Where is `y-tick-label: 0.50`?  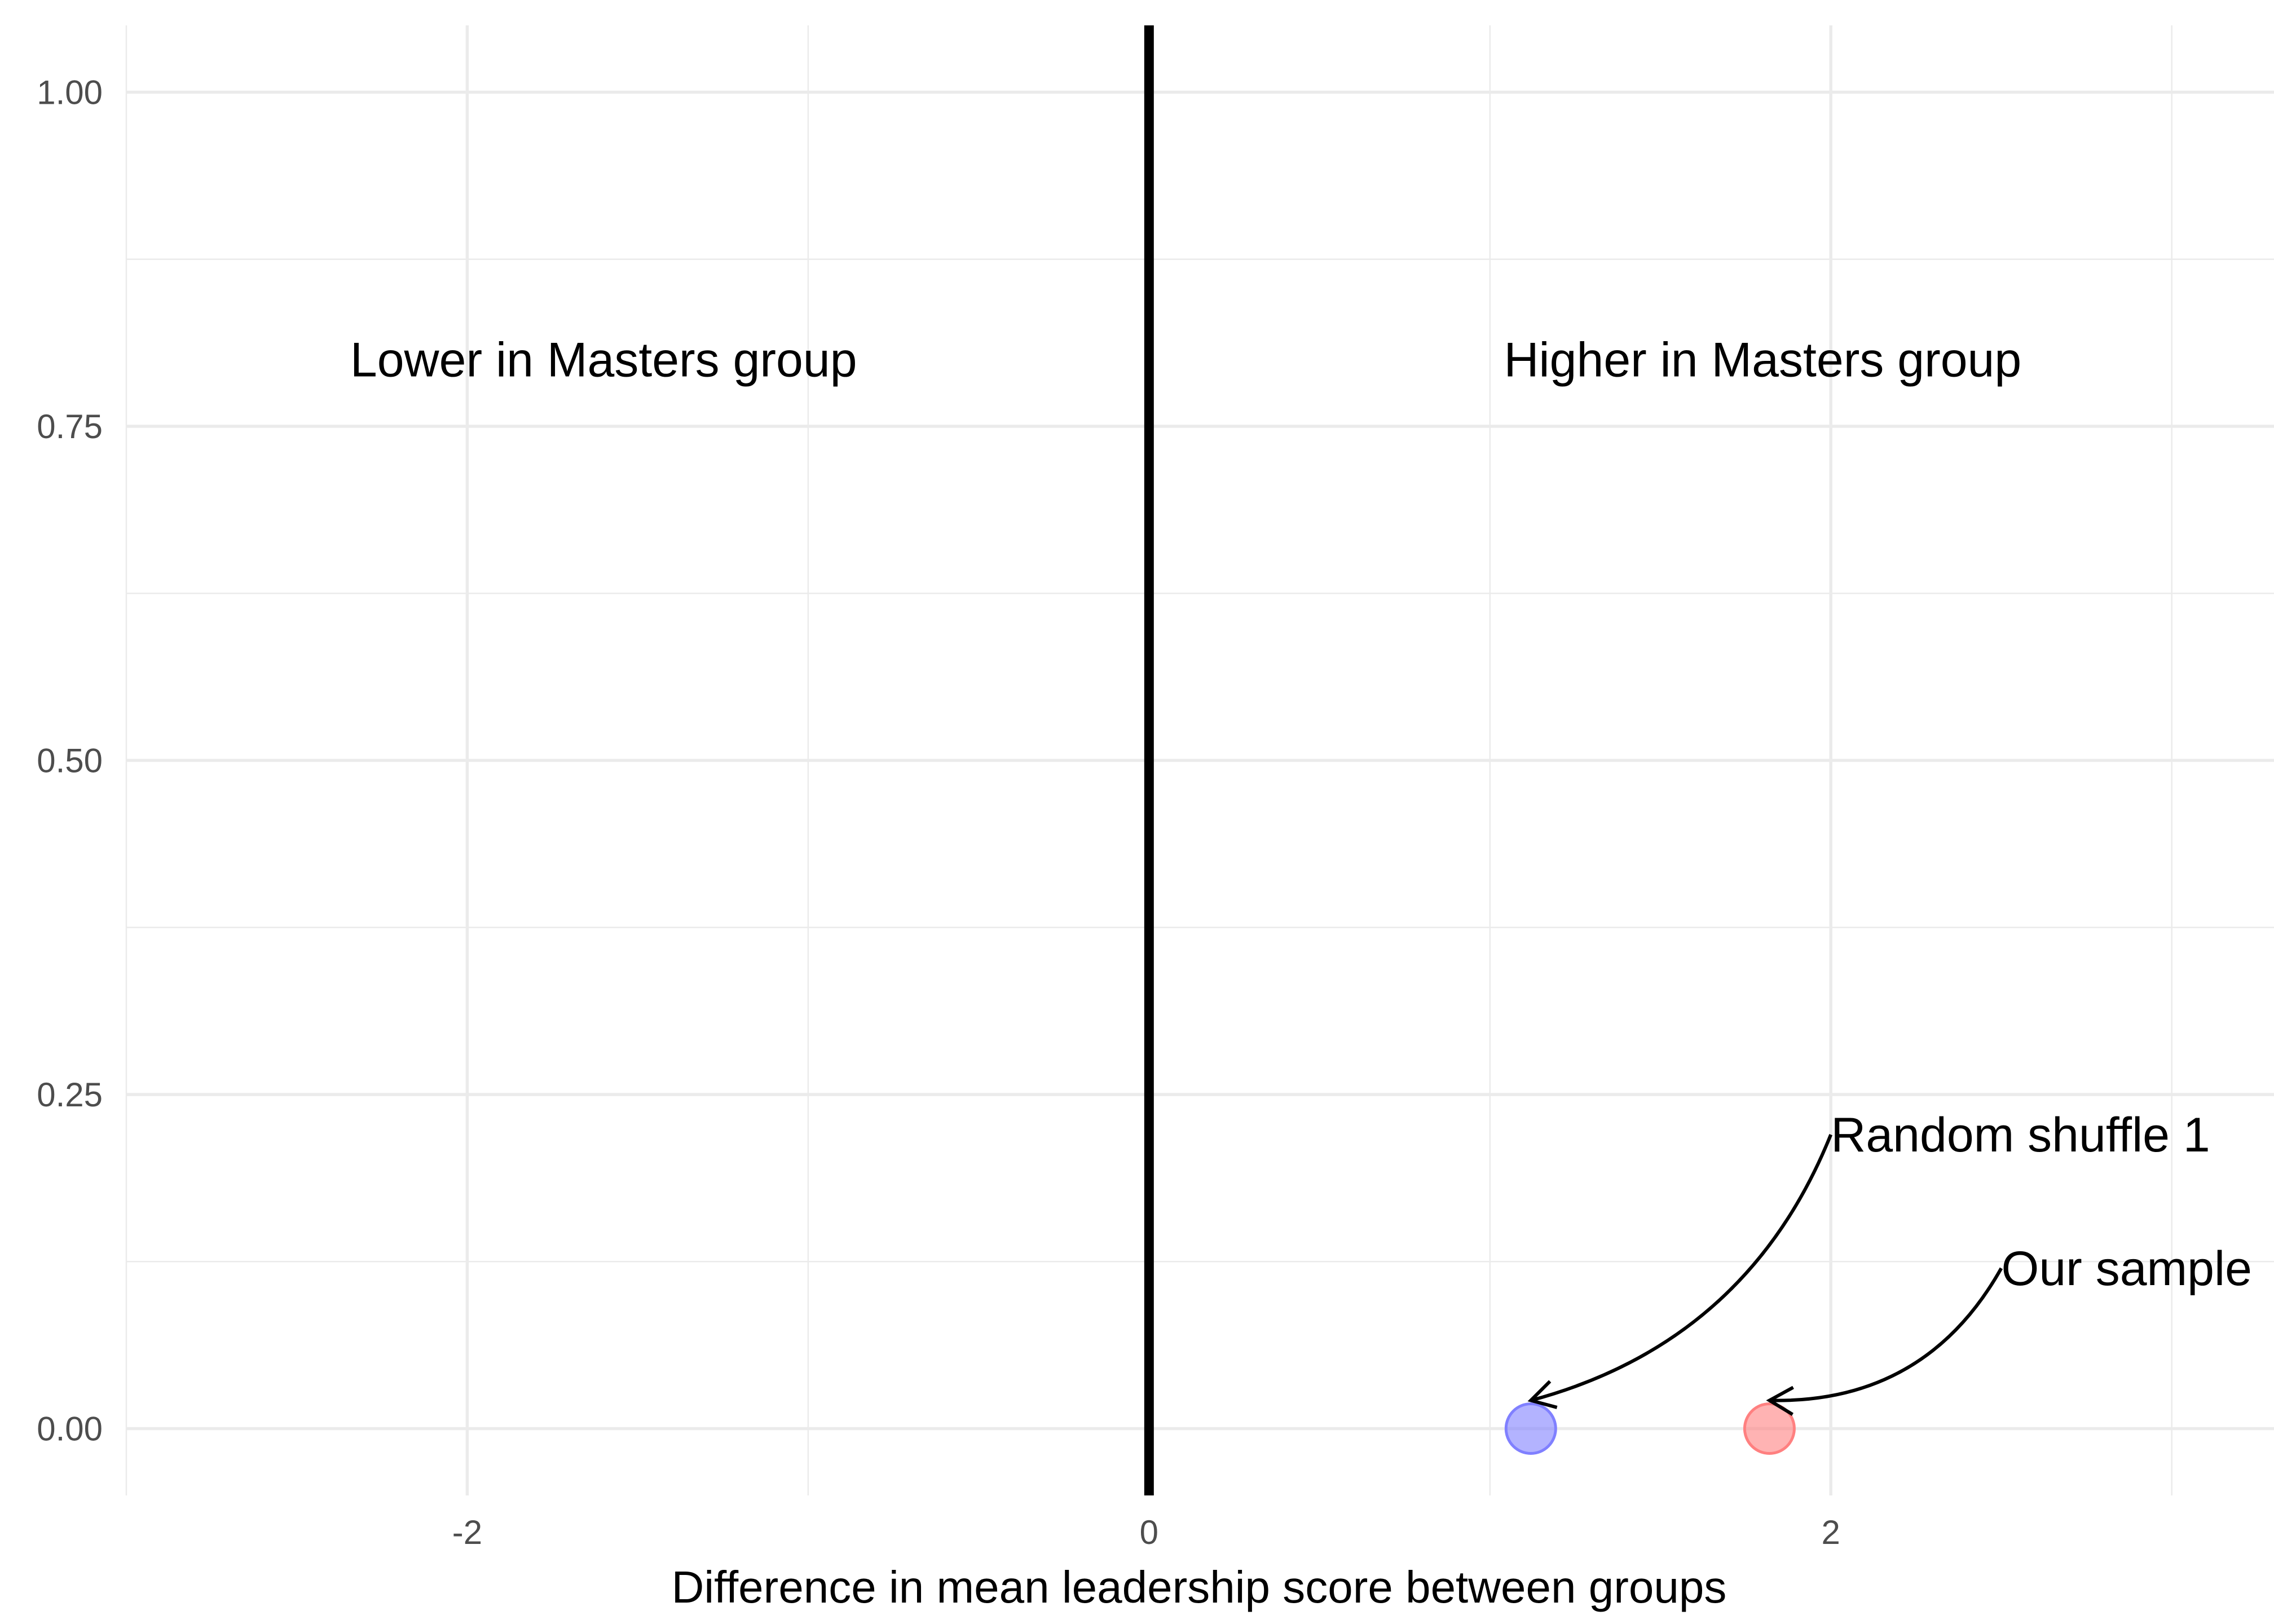 y-tick-label: 0.50 is located at coordinates (70, 761).